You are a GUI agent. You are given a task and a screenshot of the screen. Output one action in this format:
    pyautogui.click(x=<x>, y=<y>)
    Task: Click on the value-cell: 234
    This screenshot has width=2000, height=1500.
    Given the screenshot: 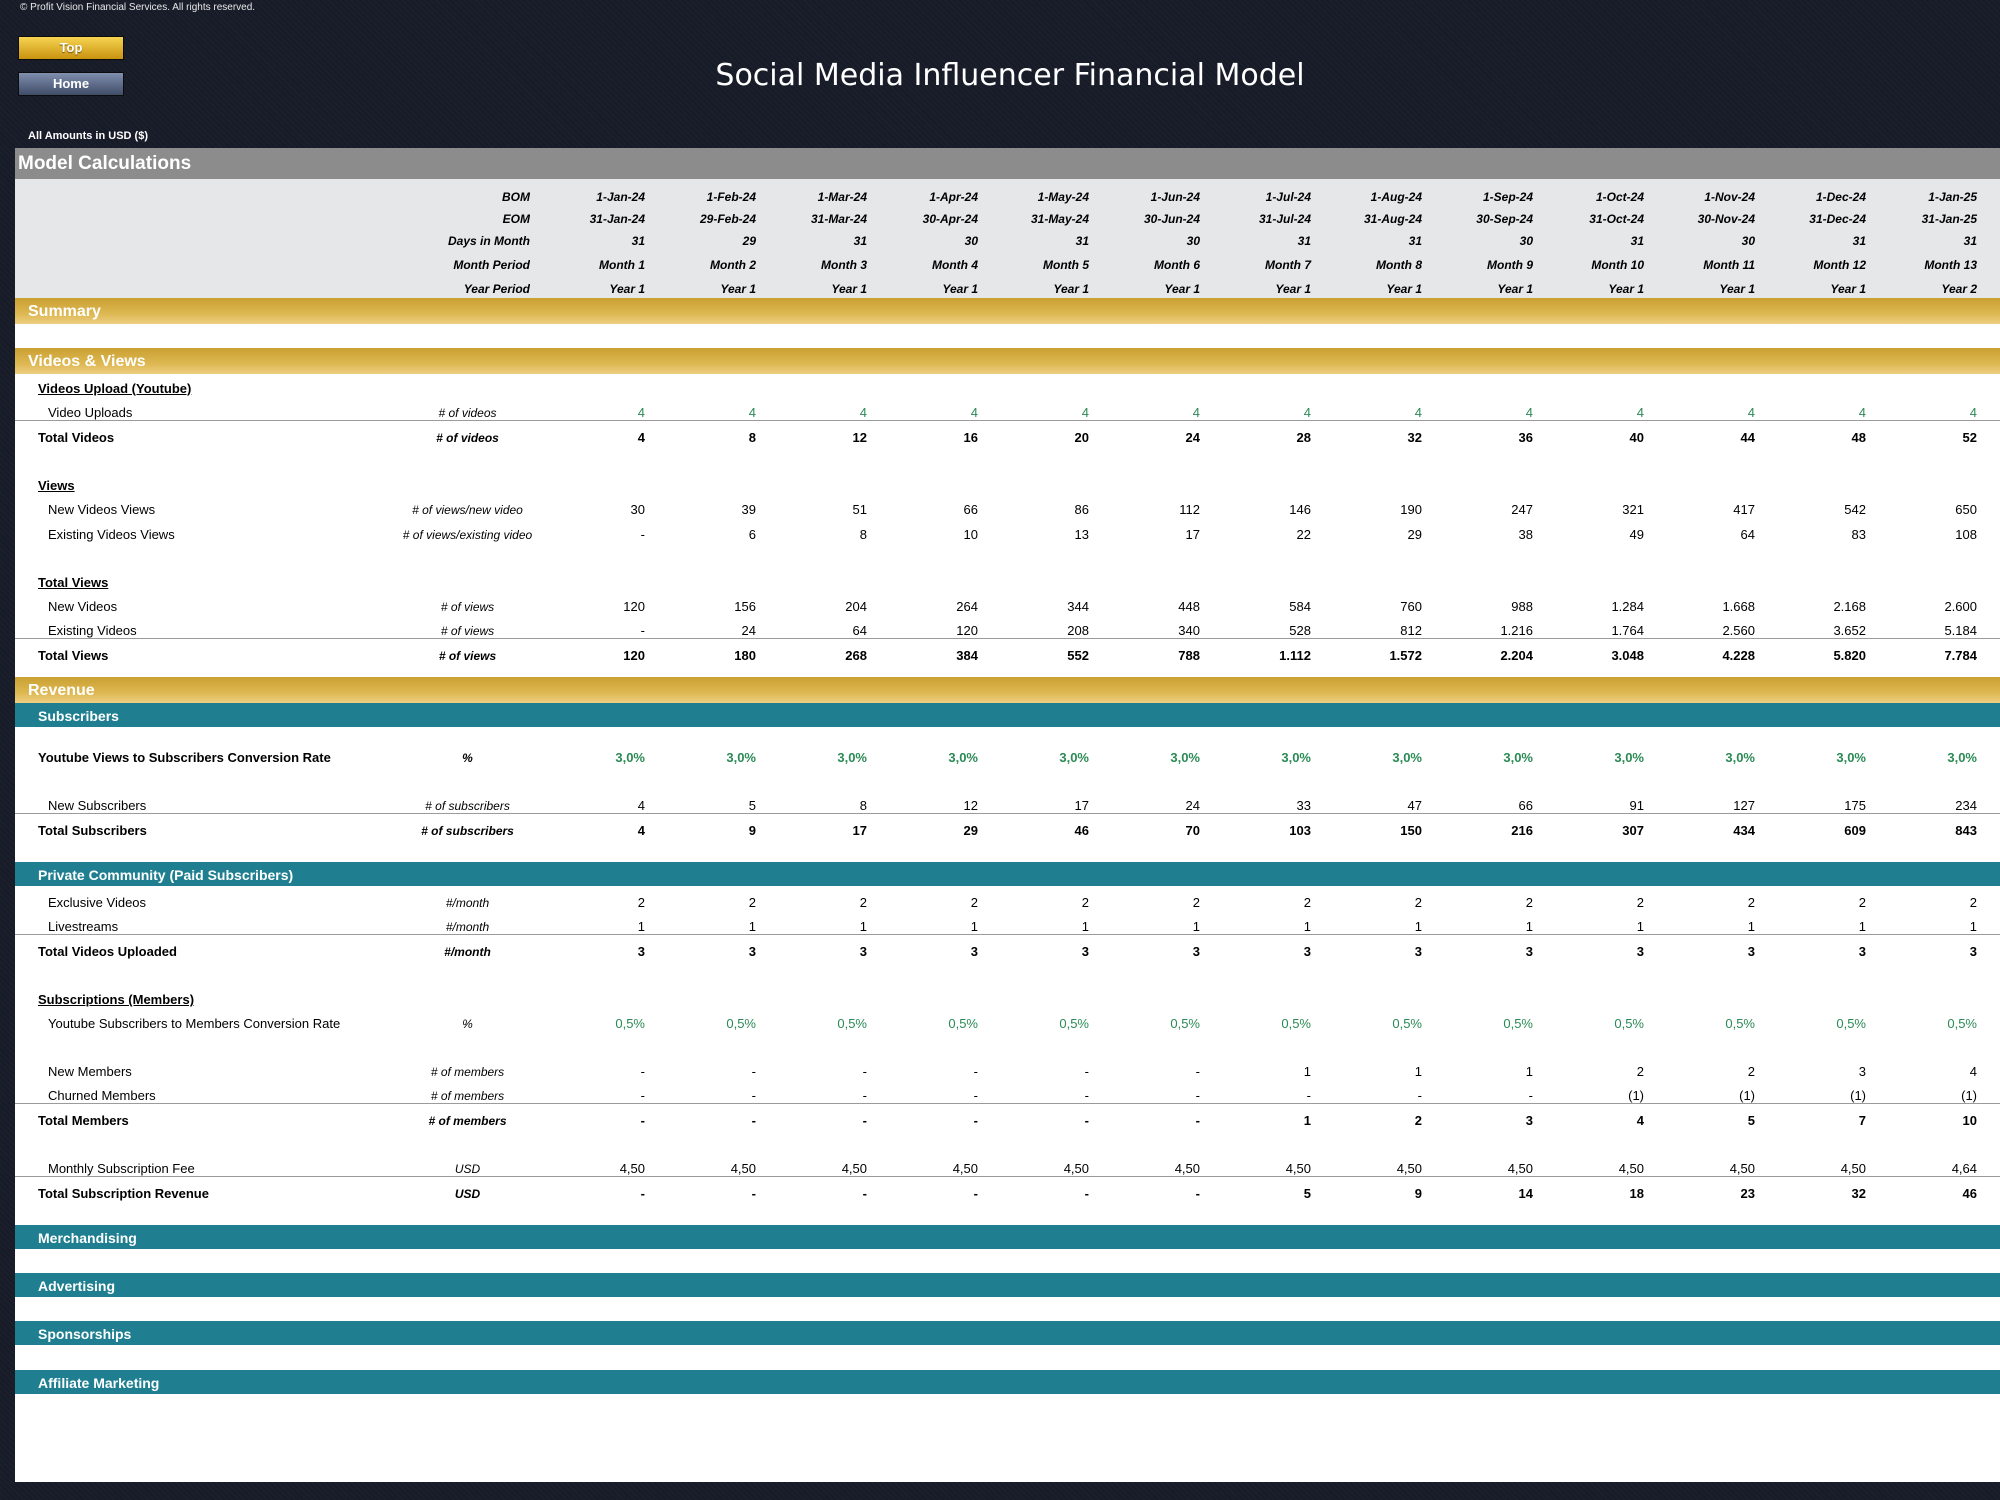 What is the action you would take?
    pyautogui.click(x=1966, y=805)
    